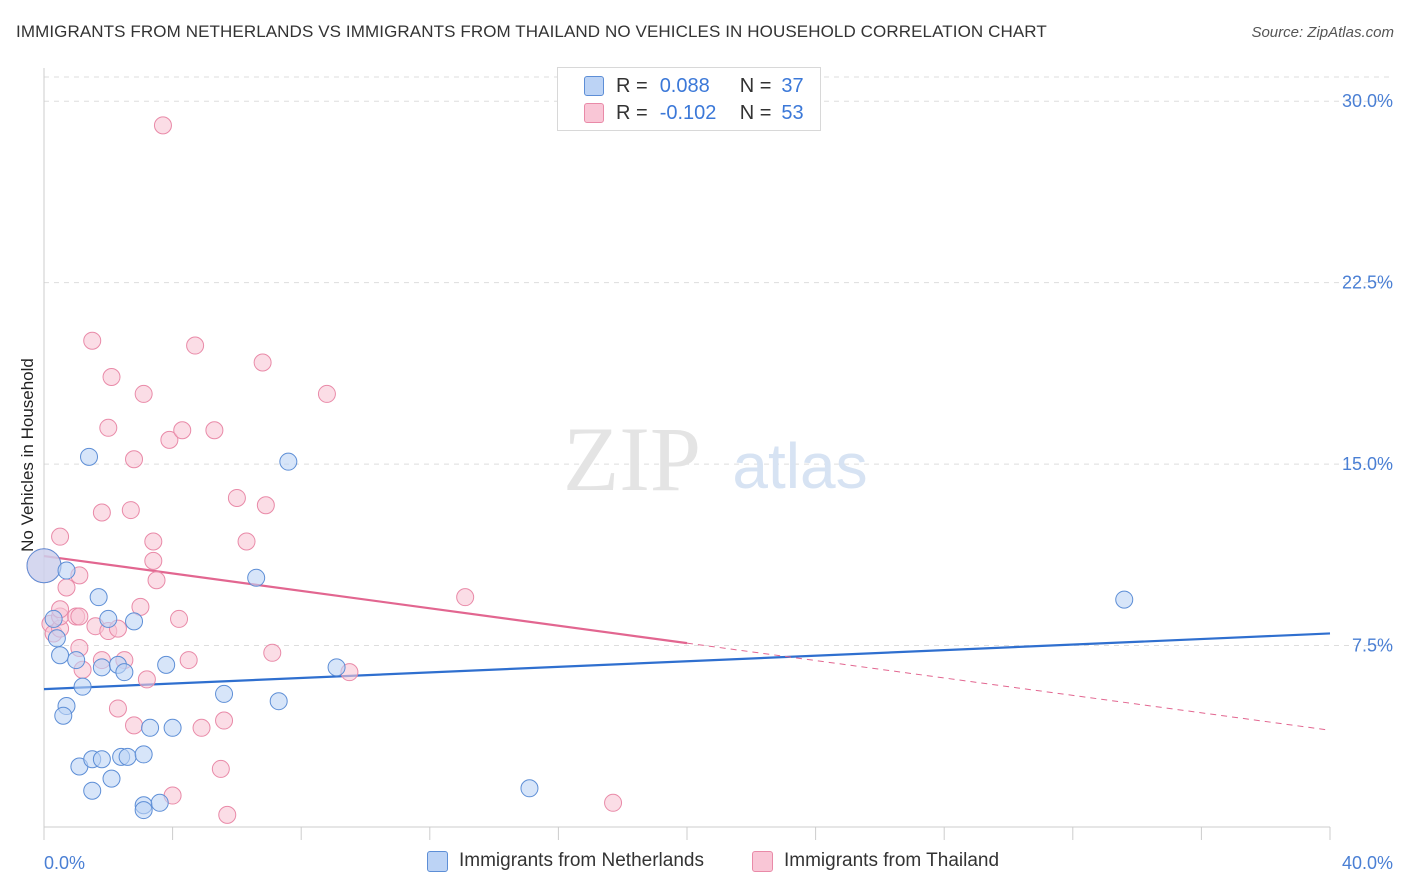 The image size is (1406, 892). What do you see at coordinates (64, 863) in the screenshot?
I see `x-tick-label: 0.0%` at bounding box center [64, 863].